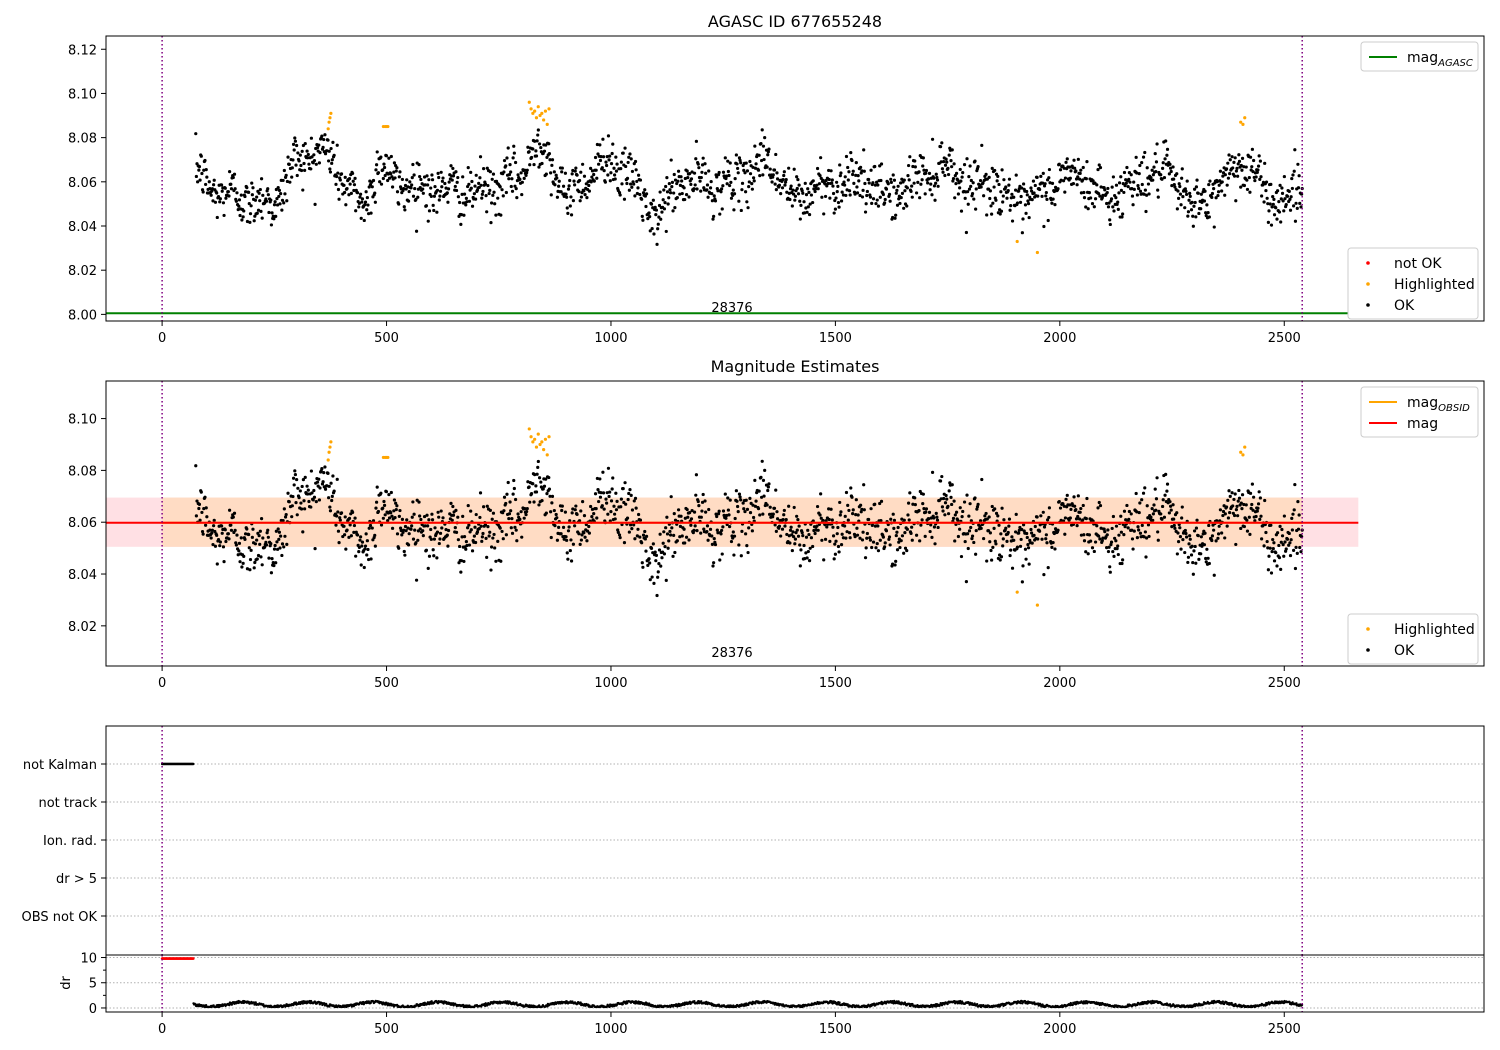  Describe the element at coordinates (1454, 408) in the screenshot. I see `legend-subscript: OBSID` at that location.